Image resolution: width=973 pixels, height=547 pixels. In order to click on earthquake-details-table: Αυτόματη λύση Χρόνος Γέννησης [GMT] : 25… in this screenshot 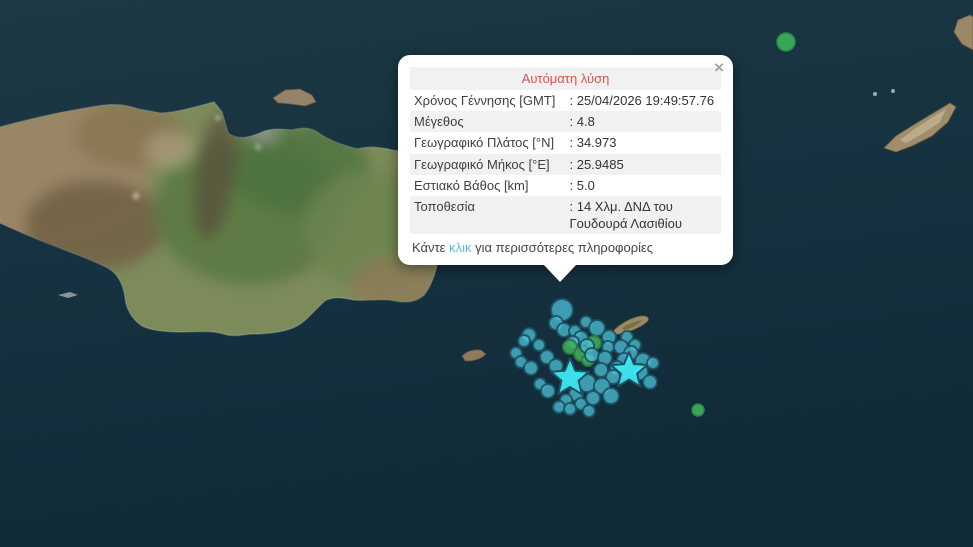, I will do `click(565, 151)`.